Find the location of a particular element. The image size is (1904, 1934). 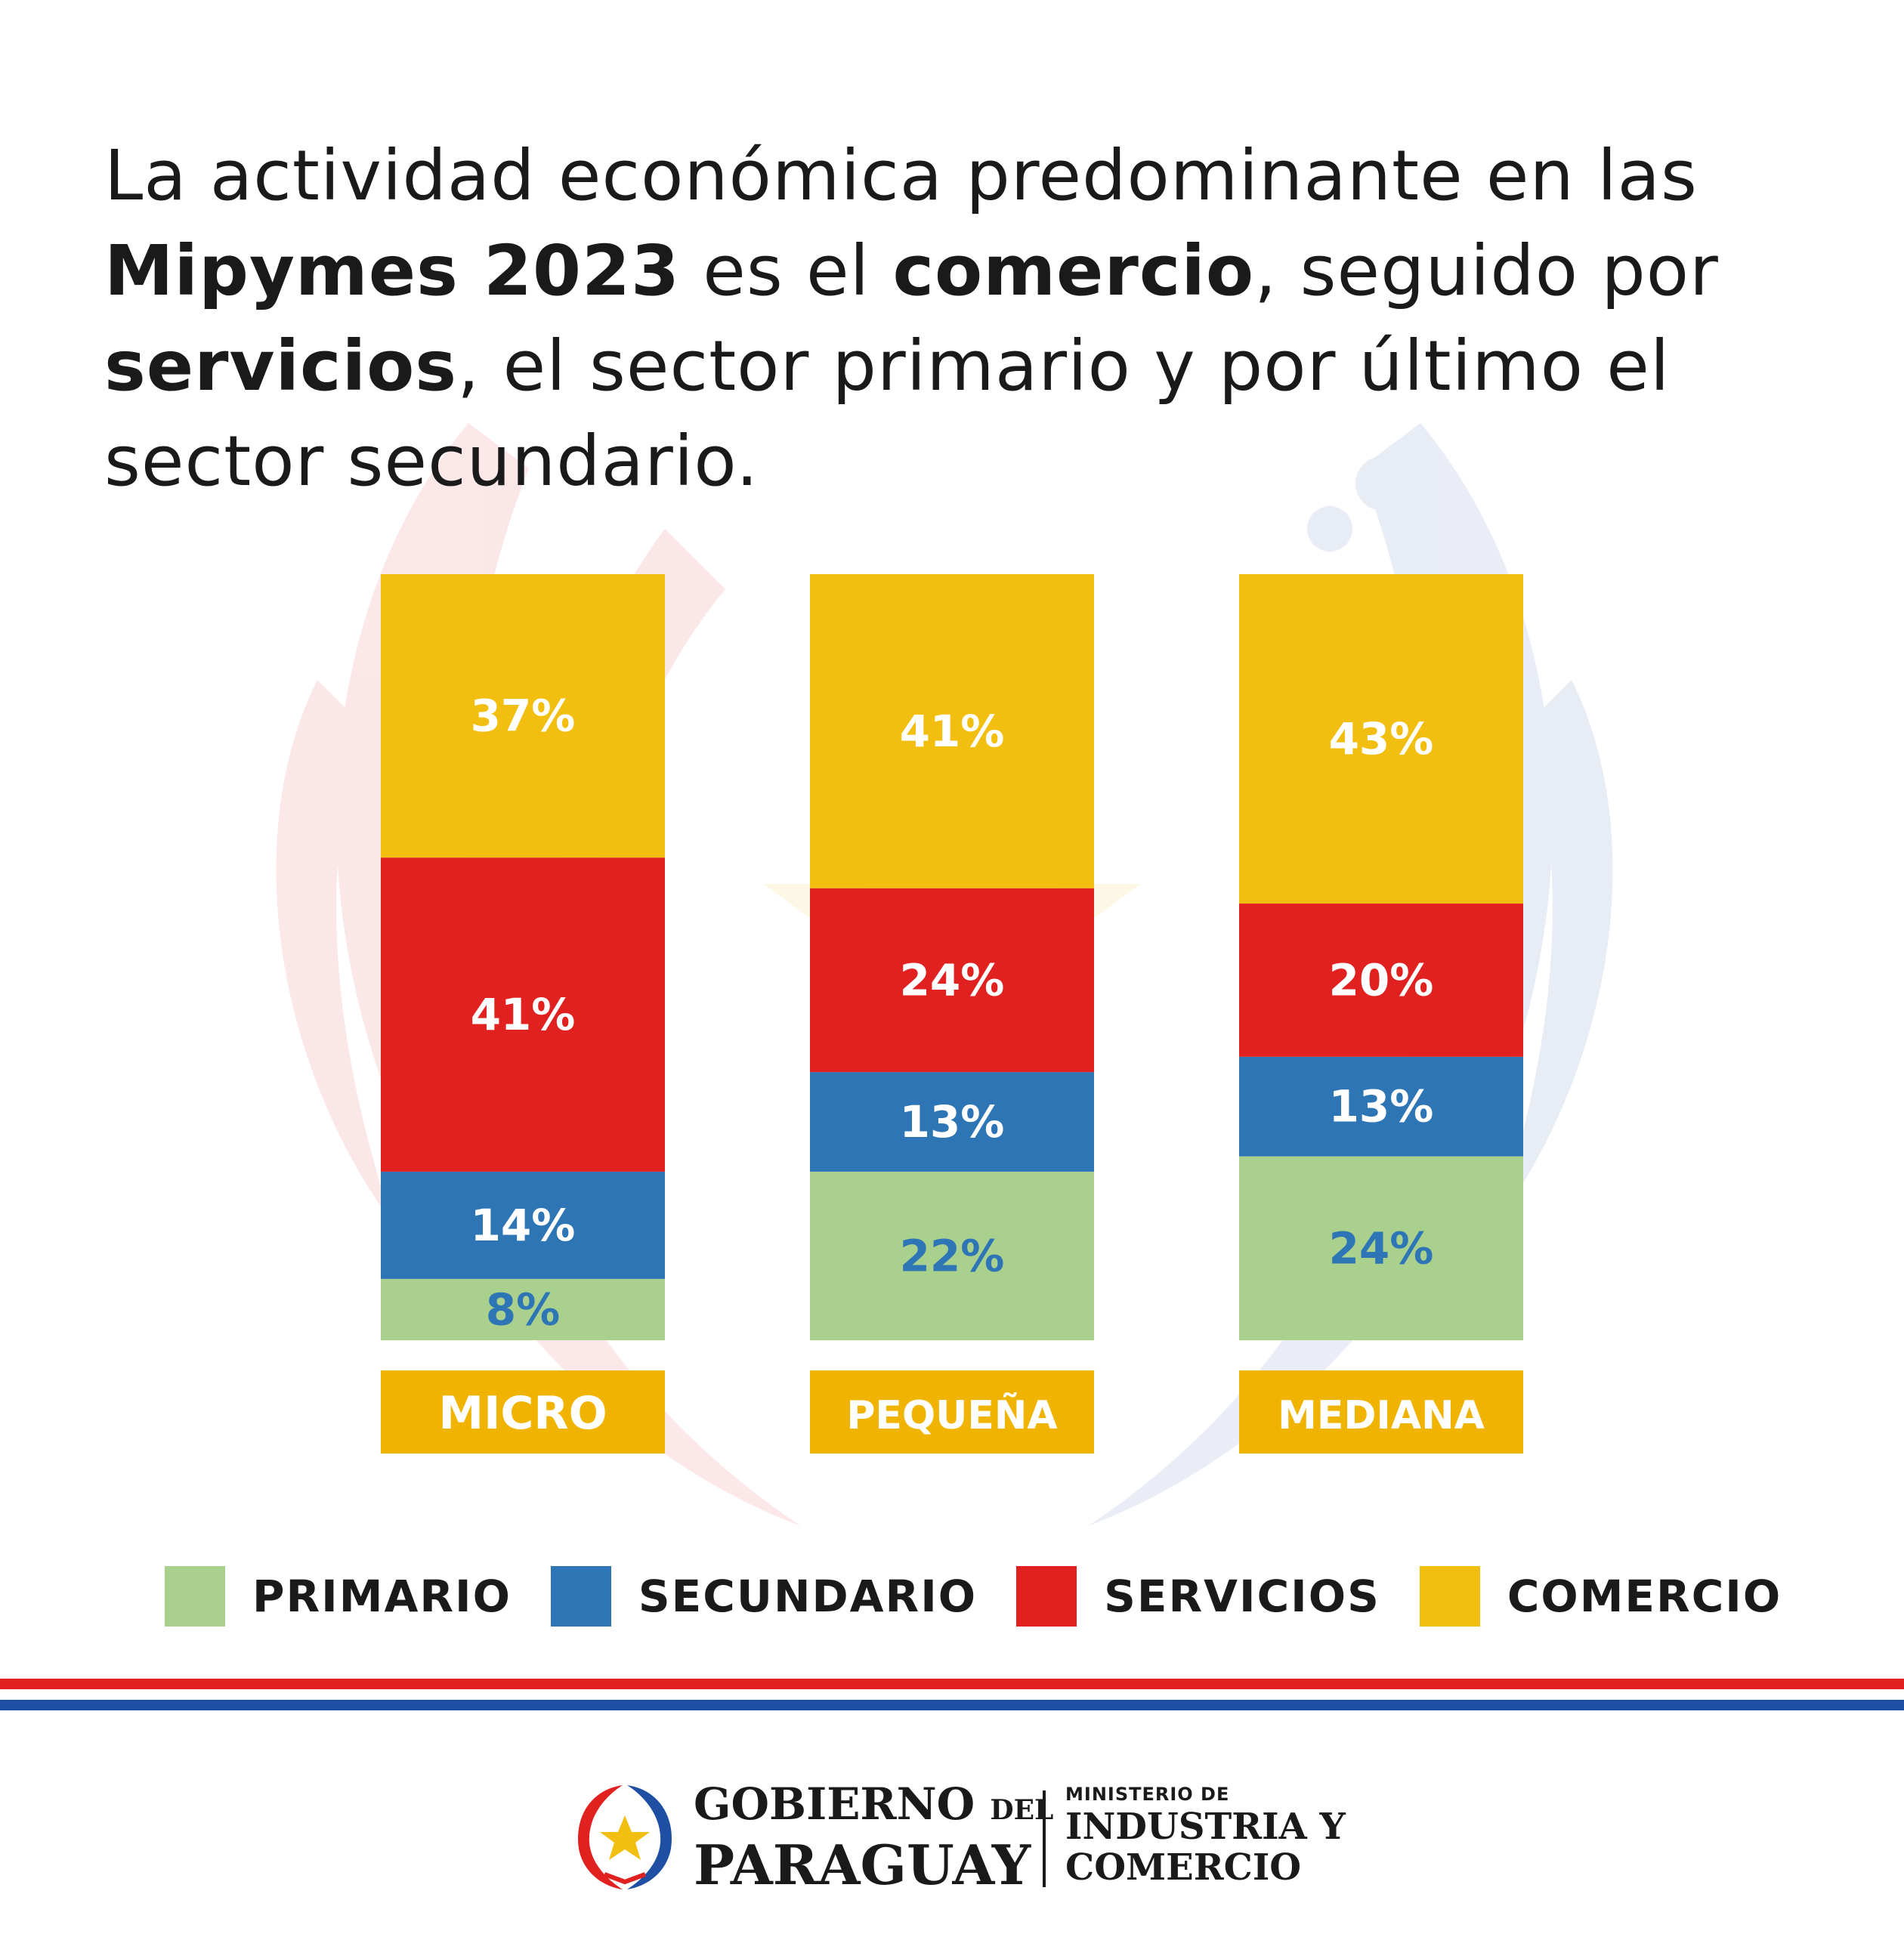

legend-item-primario: PRIMARIO is located at coordinates (338, 1596).